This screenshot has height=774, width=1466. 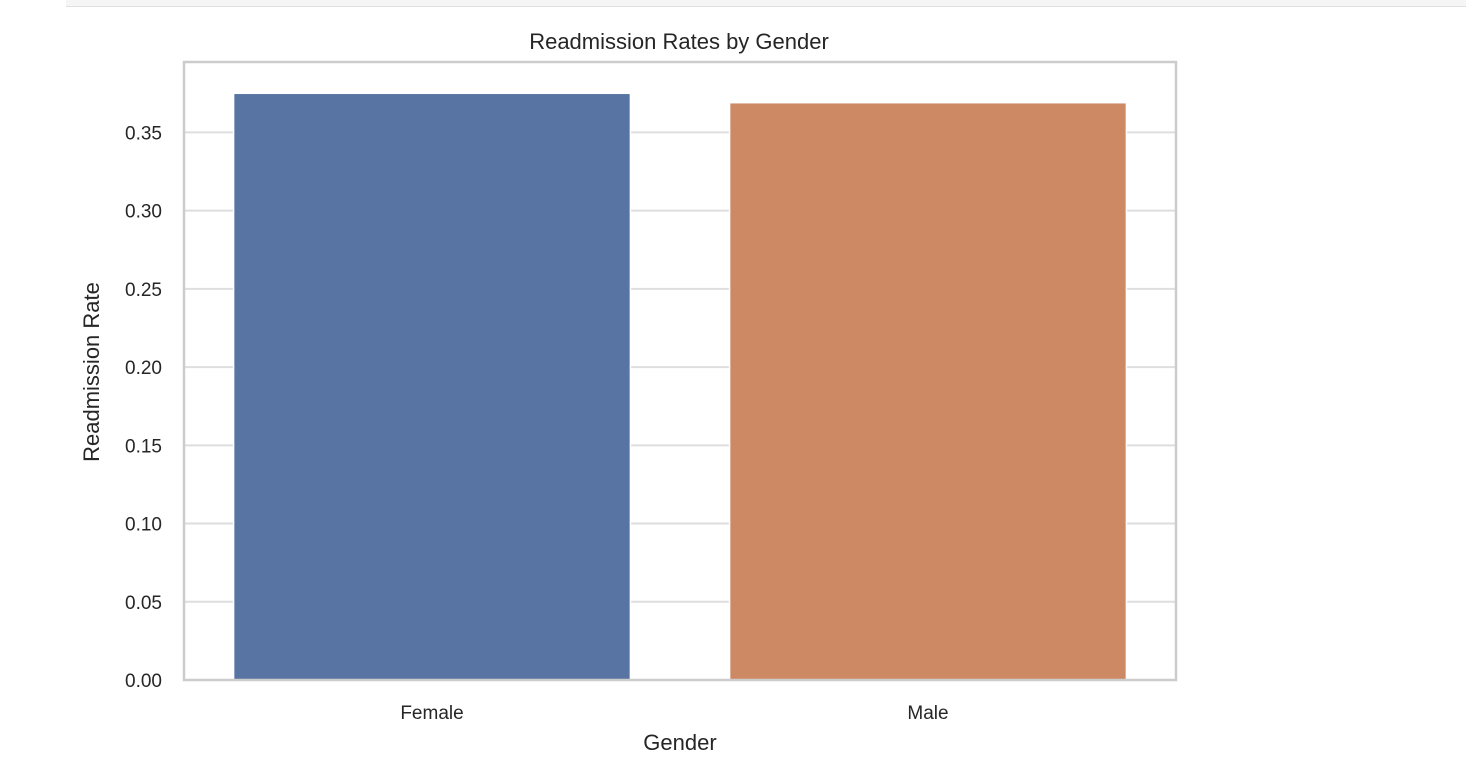 What do you see at coordinates (143, 603) in the screenshot?
I see `y-tick-label: 0.05` at bounding box center [143, 603].